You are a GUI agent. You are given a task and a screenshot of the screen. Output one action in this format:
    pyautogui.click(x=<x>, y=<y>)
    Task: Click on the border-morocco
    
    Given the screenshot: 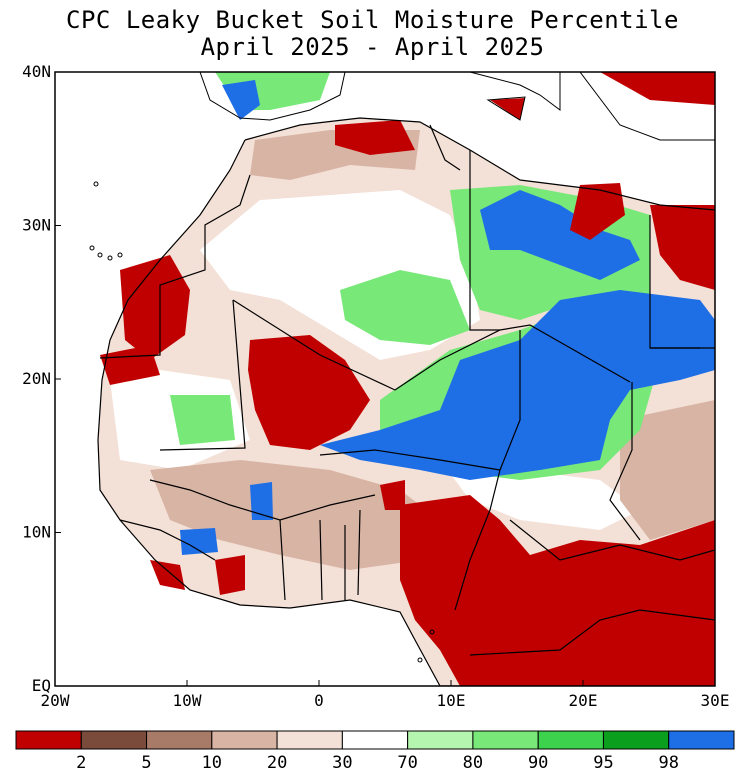 What is the action you would take?
    pyautogui.click(x=227, y=217)
    